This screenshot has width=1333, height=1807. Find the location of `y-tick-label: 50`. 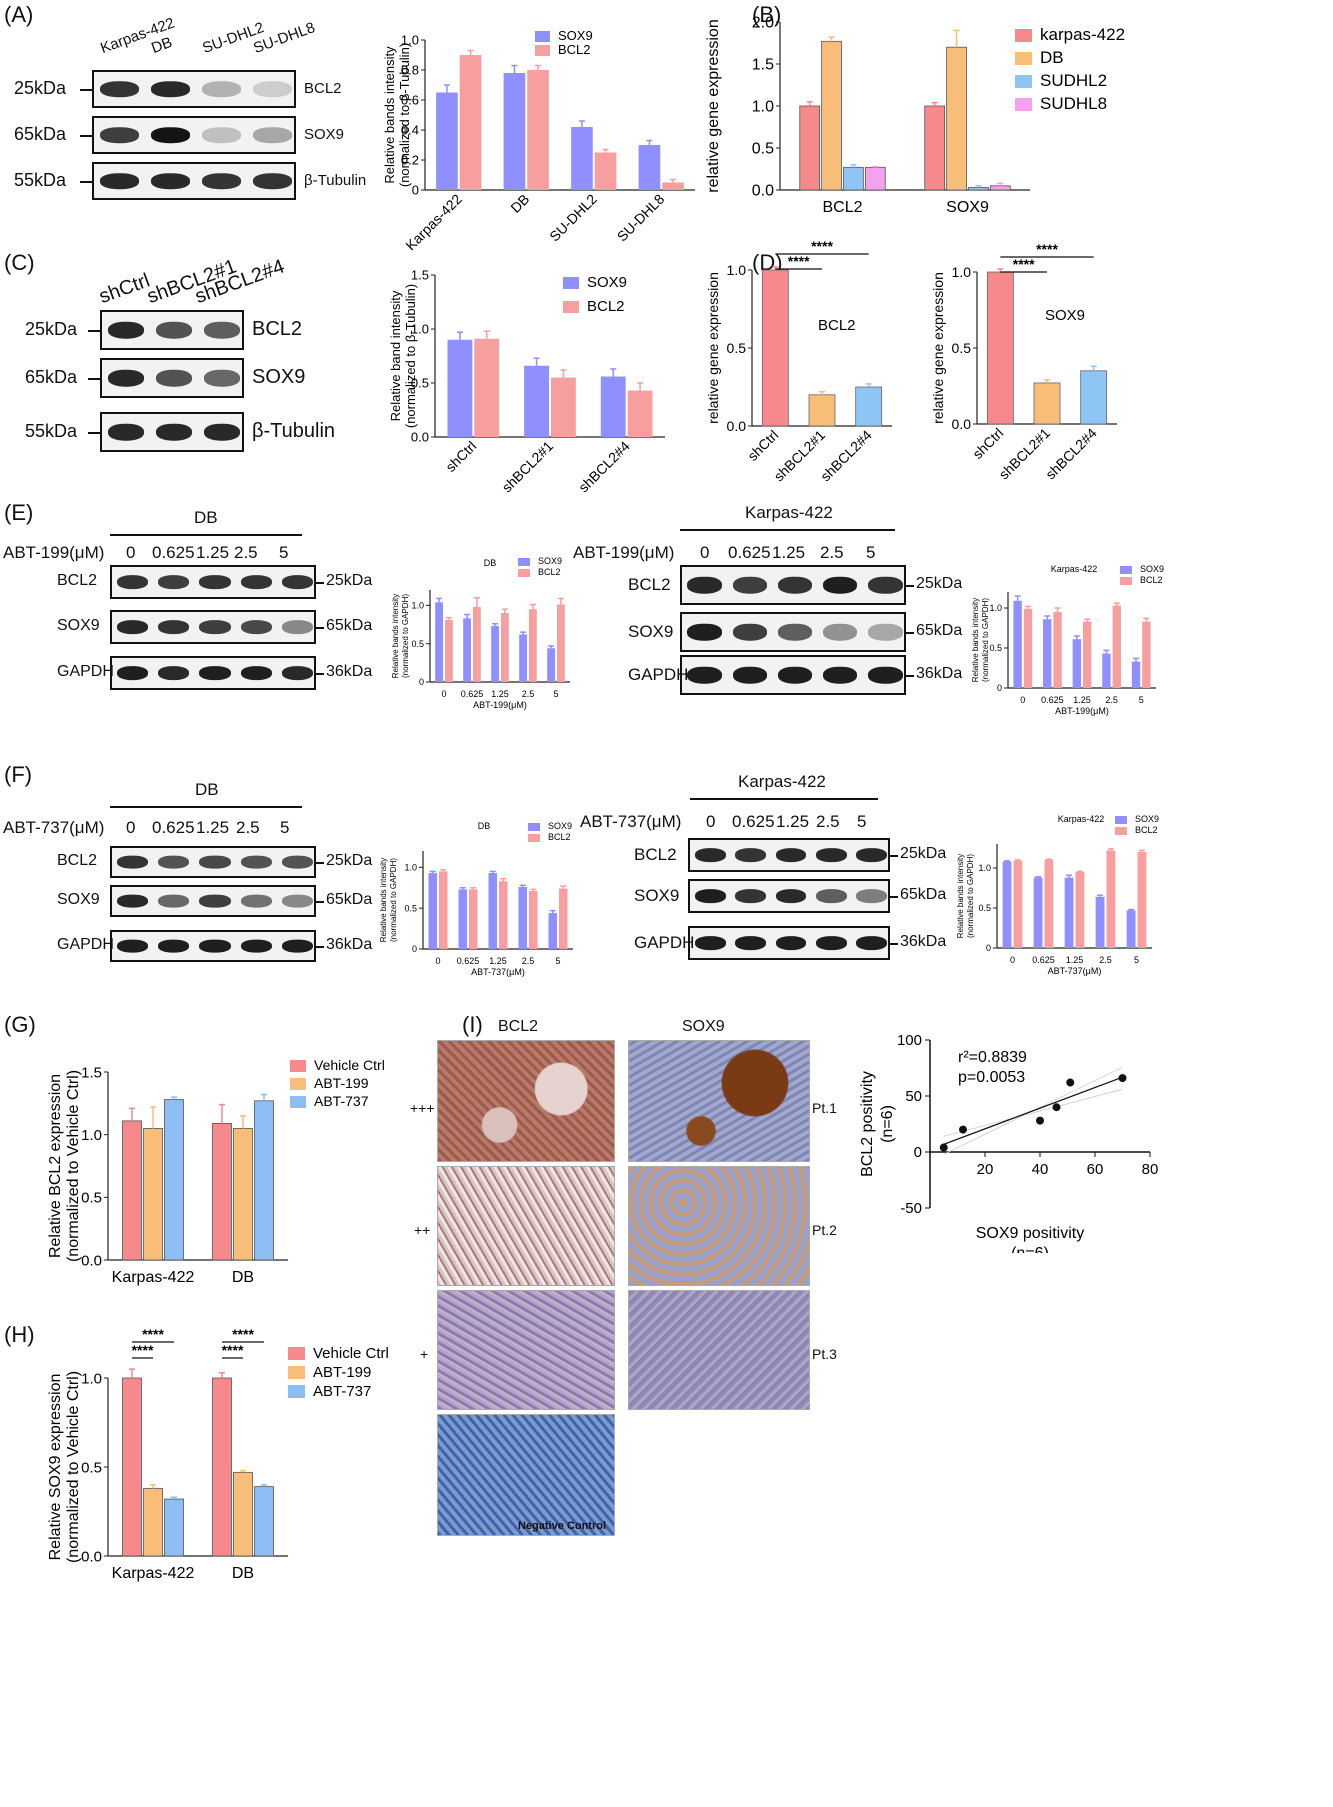

y-tick-label: 50 is located at coordinates (913, 1096).